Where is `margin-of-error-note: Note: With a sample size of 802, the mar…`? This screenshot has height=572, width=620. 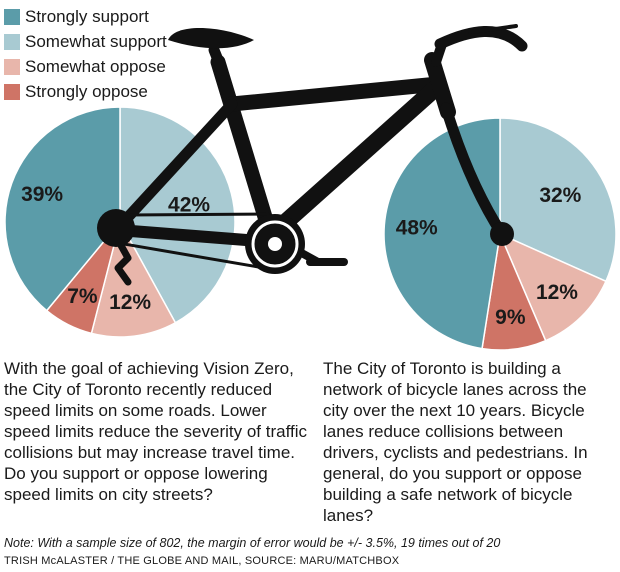 margin-of-error-note: Note: With a sample size of 802, the mar… is located at coordinates (252, 543).